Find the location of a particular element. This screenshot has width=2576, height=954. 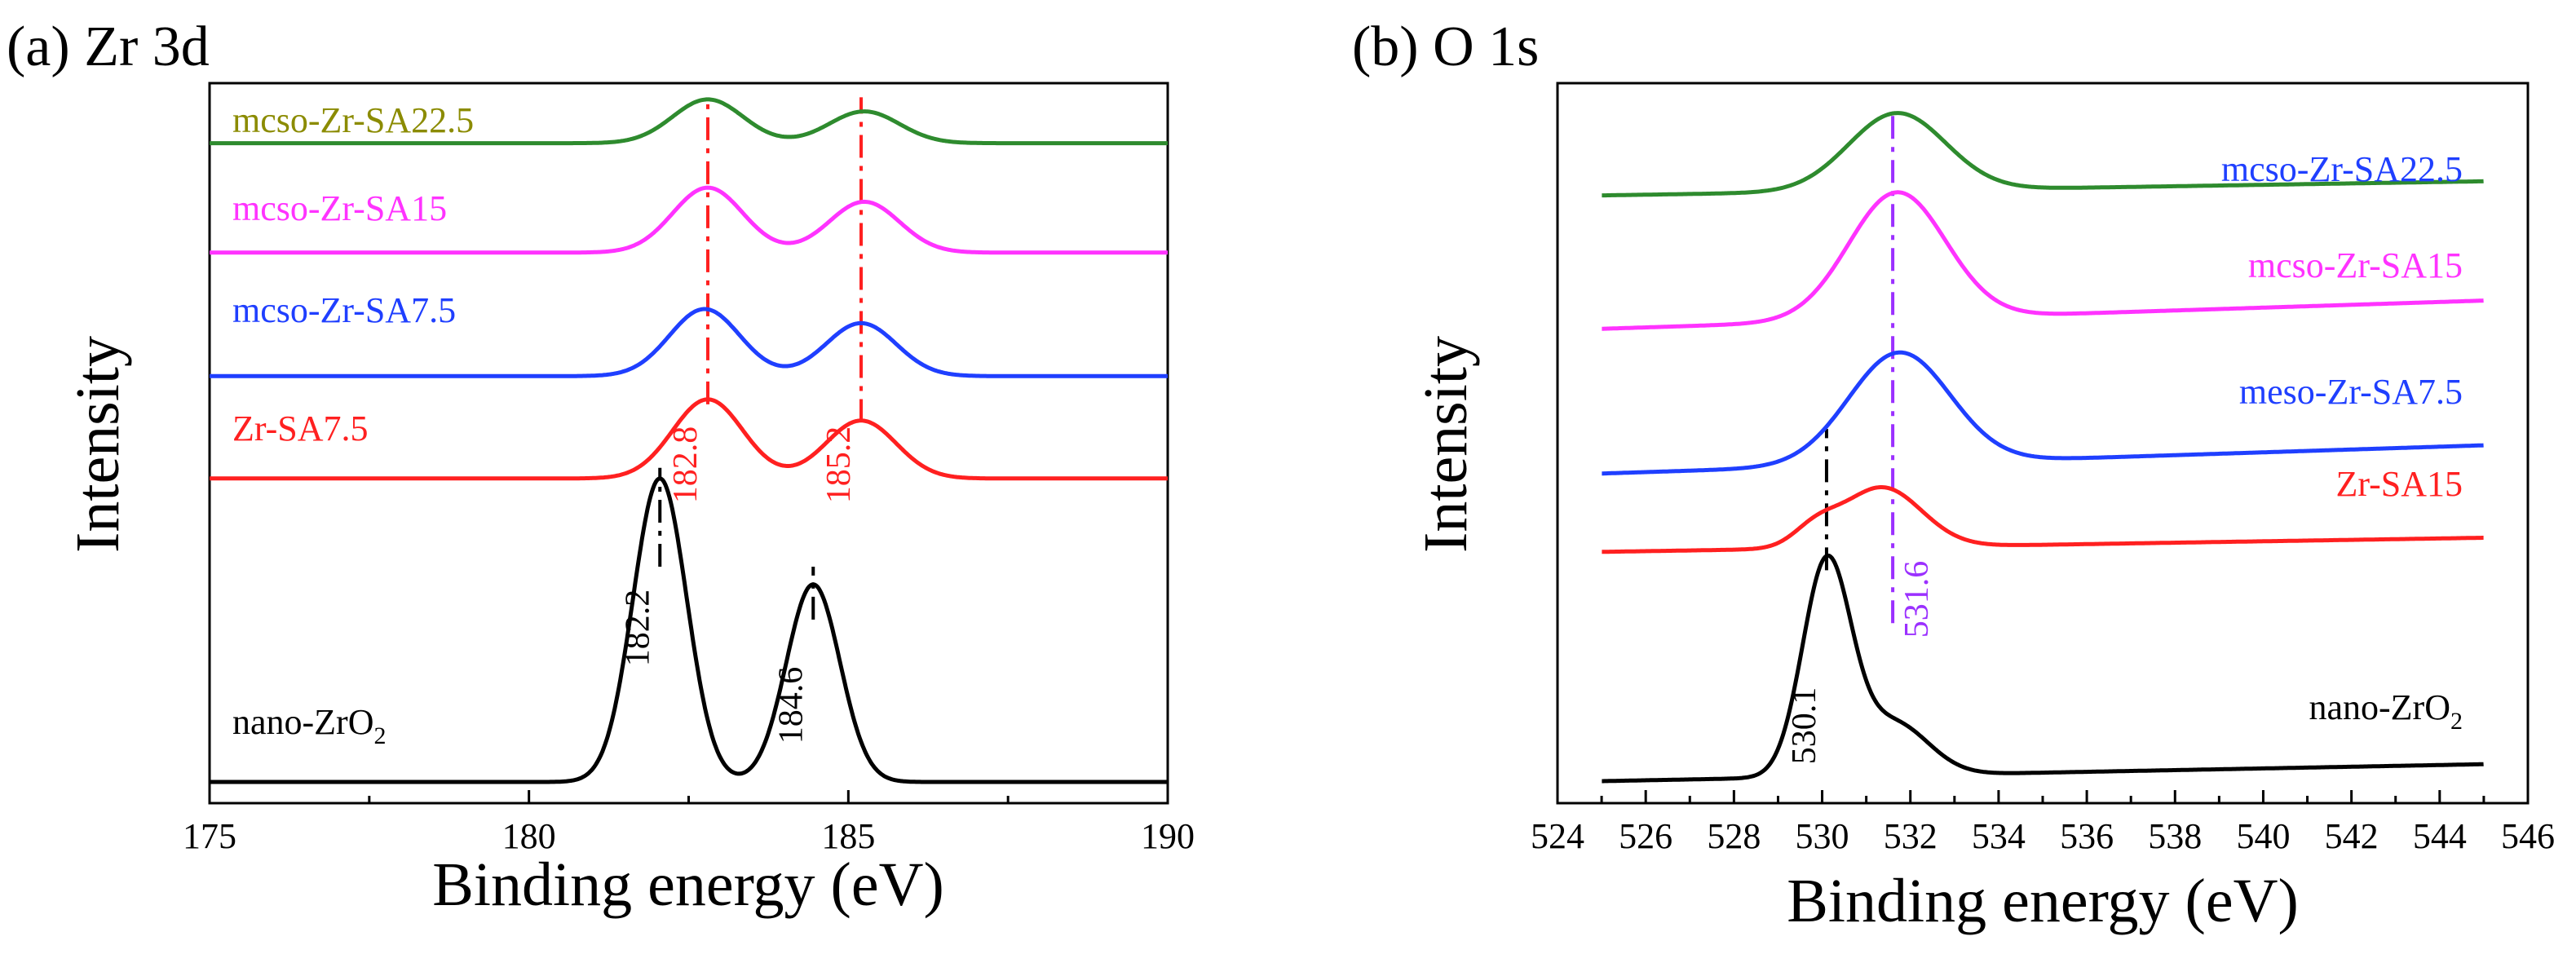

panel-a-x-axis-label: Binding energy (eV) is located at coordinates (688, 884).